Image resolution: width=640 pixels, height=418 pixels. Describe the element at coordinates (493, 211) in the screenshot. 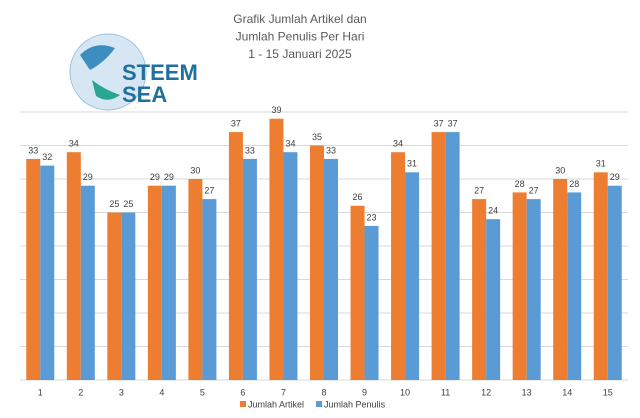

I see `data-label: 24` at that location.